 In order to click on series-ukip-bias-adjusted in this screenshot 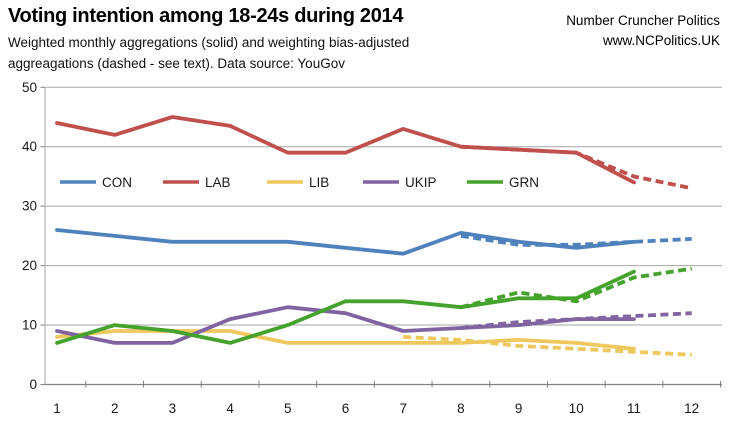, I will do `click(576, 320)`.